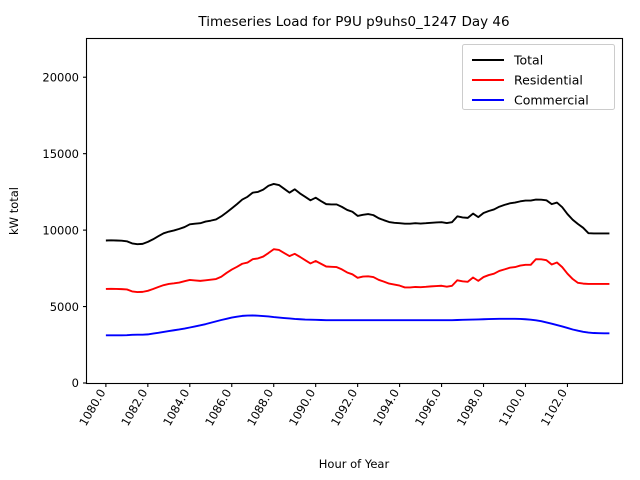 Image resolution: width=640 pixels, height=480 pixels. What do you see at coordinates (60, 77) in the screenshot?
I see `y-tick-label: 20000` at bounding box center [60, 77].